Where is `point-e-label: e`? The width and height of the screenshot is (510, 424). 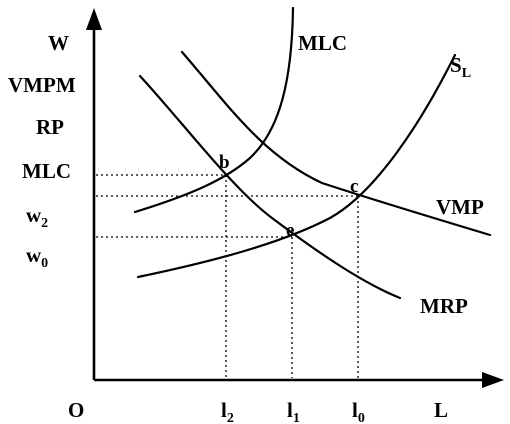
point-e-label: e is located at coordinates (290, 230).